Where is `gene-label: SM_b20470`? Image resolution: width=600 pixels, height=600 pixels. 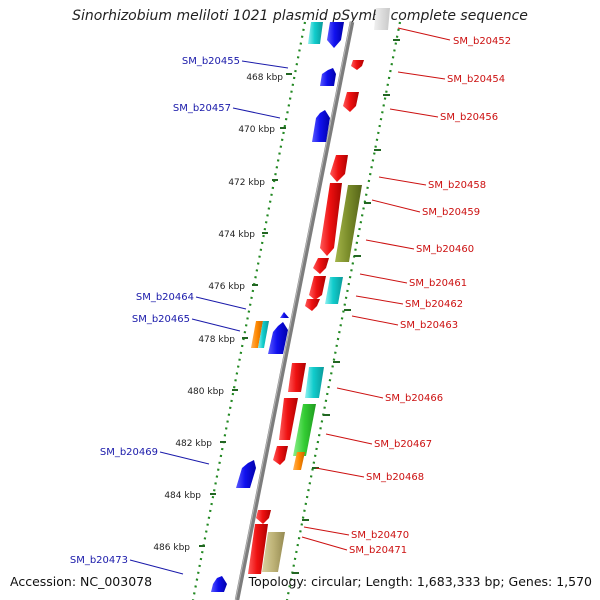 gene-label: SM_b20470 is located at coordinates (380, 535).